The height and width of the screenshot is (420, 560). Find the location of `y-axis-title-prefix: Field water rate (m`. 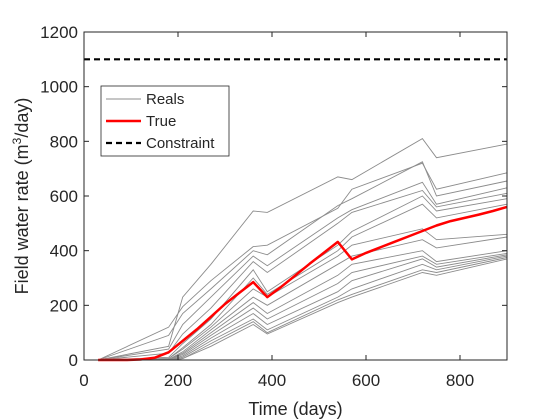

y-axis-title-prefix: Field water rate (m is located at coordinates (22, 219).